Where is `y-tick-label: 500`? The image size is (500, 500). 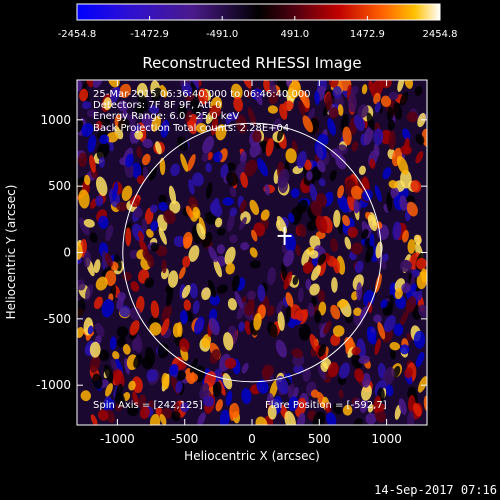
y-tick-label: 500 is located at coordinates (59, 186).